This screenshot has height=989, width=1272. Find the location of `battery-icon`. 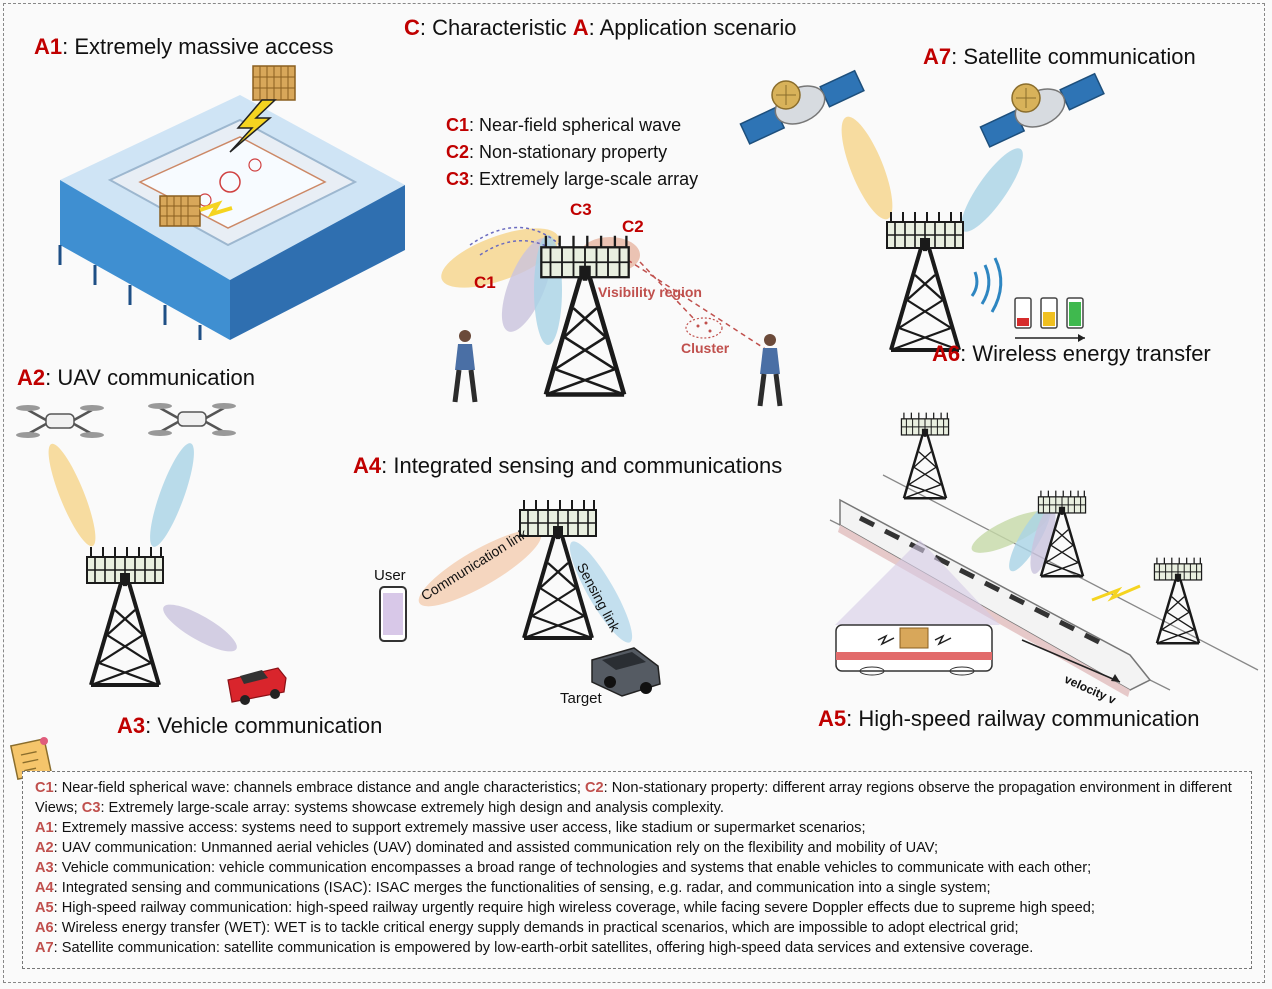

battery-icon is located at coordinates (1049, 313).